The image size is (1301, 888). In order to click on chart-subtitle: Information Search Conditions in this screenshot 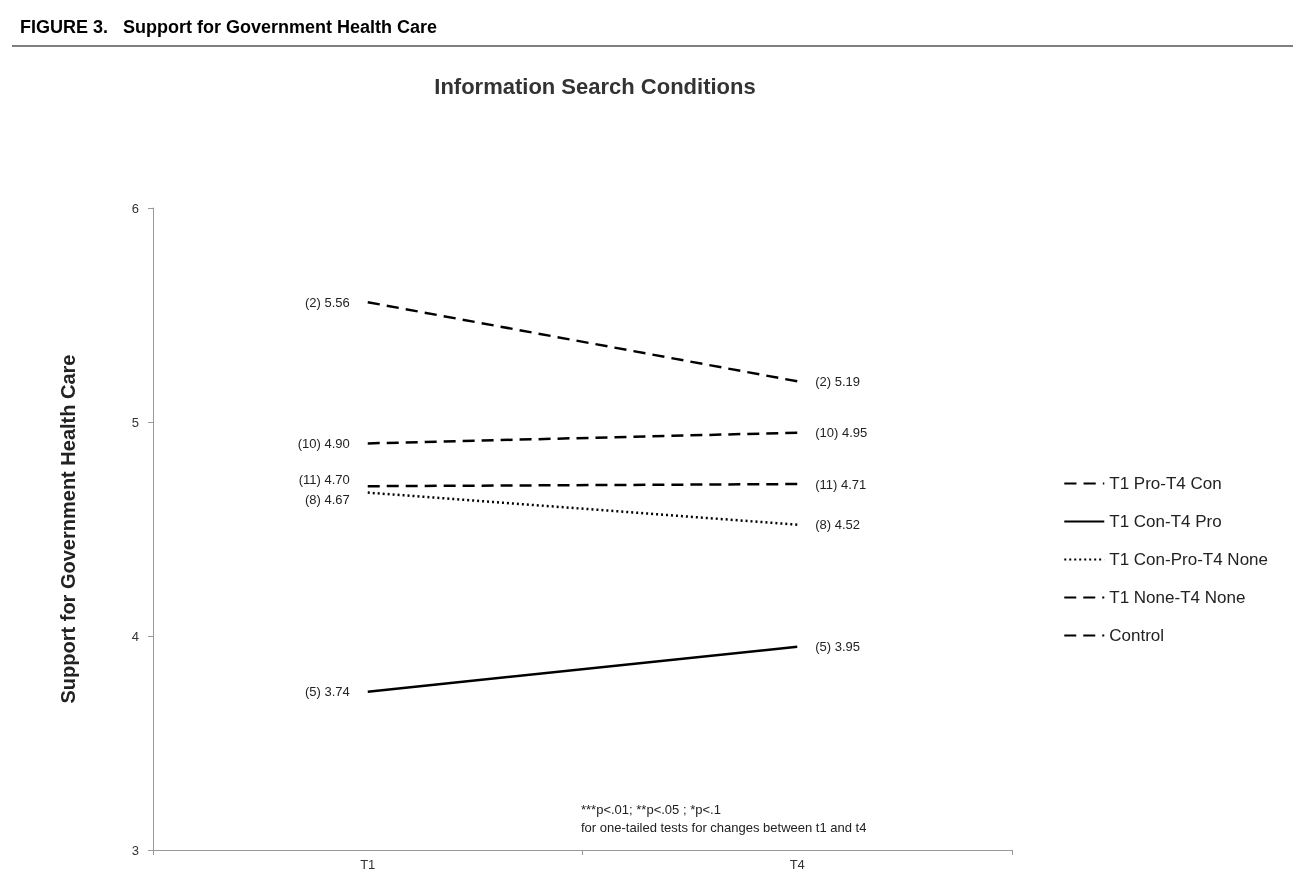, I will do `click(595, 86)`.